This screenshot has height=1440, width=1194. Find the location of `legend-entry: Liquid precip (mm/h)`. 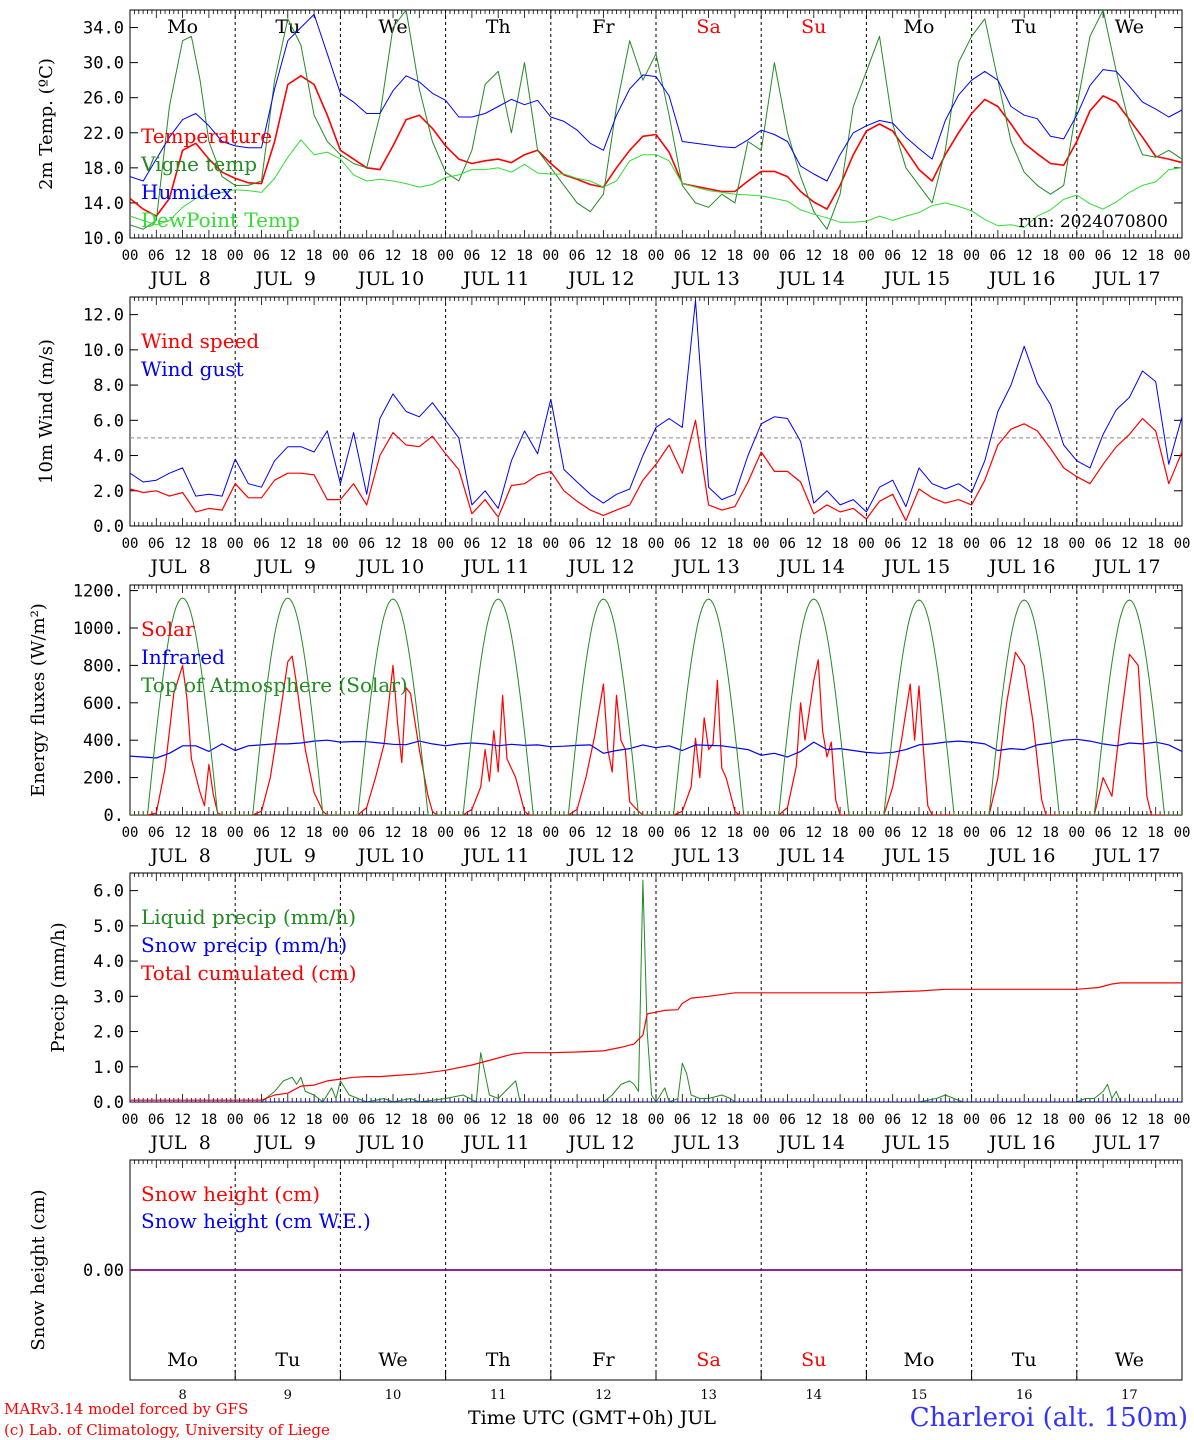

legend-entry: Liquid precip (mm/h) is located at coordinates (248, 917).